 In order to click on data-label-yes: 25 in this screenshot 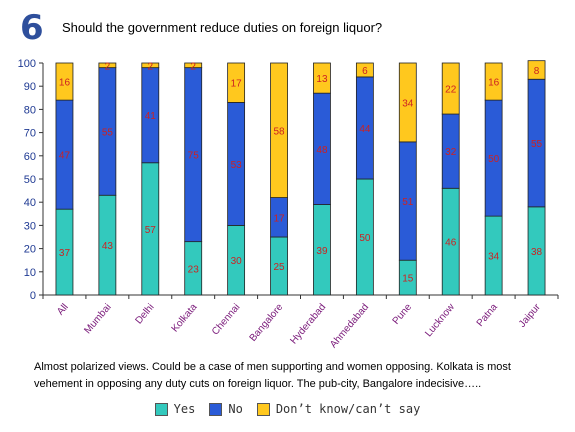, I will do `click(279, 267)`.